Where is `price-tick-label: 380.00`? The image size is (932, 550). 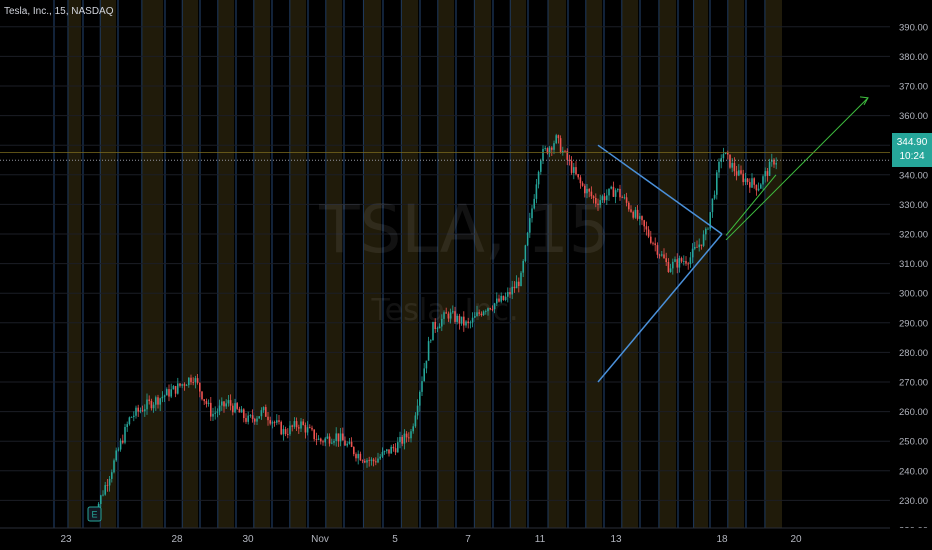 price-tick-label: 380.00 is located at coordinates (913, 57).